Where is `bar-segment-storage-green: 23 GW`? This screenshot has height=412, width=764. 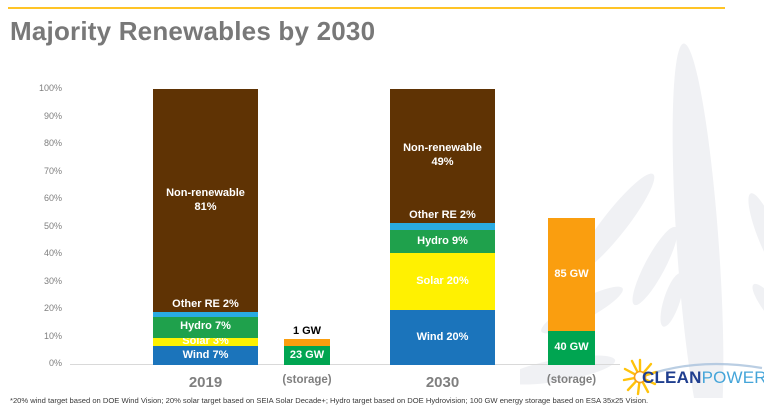
bar-segment-storage-green: 23 GW is located at coordinates (307, 355).